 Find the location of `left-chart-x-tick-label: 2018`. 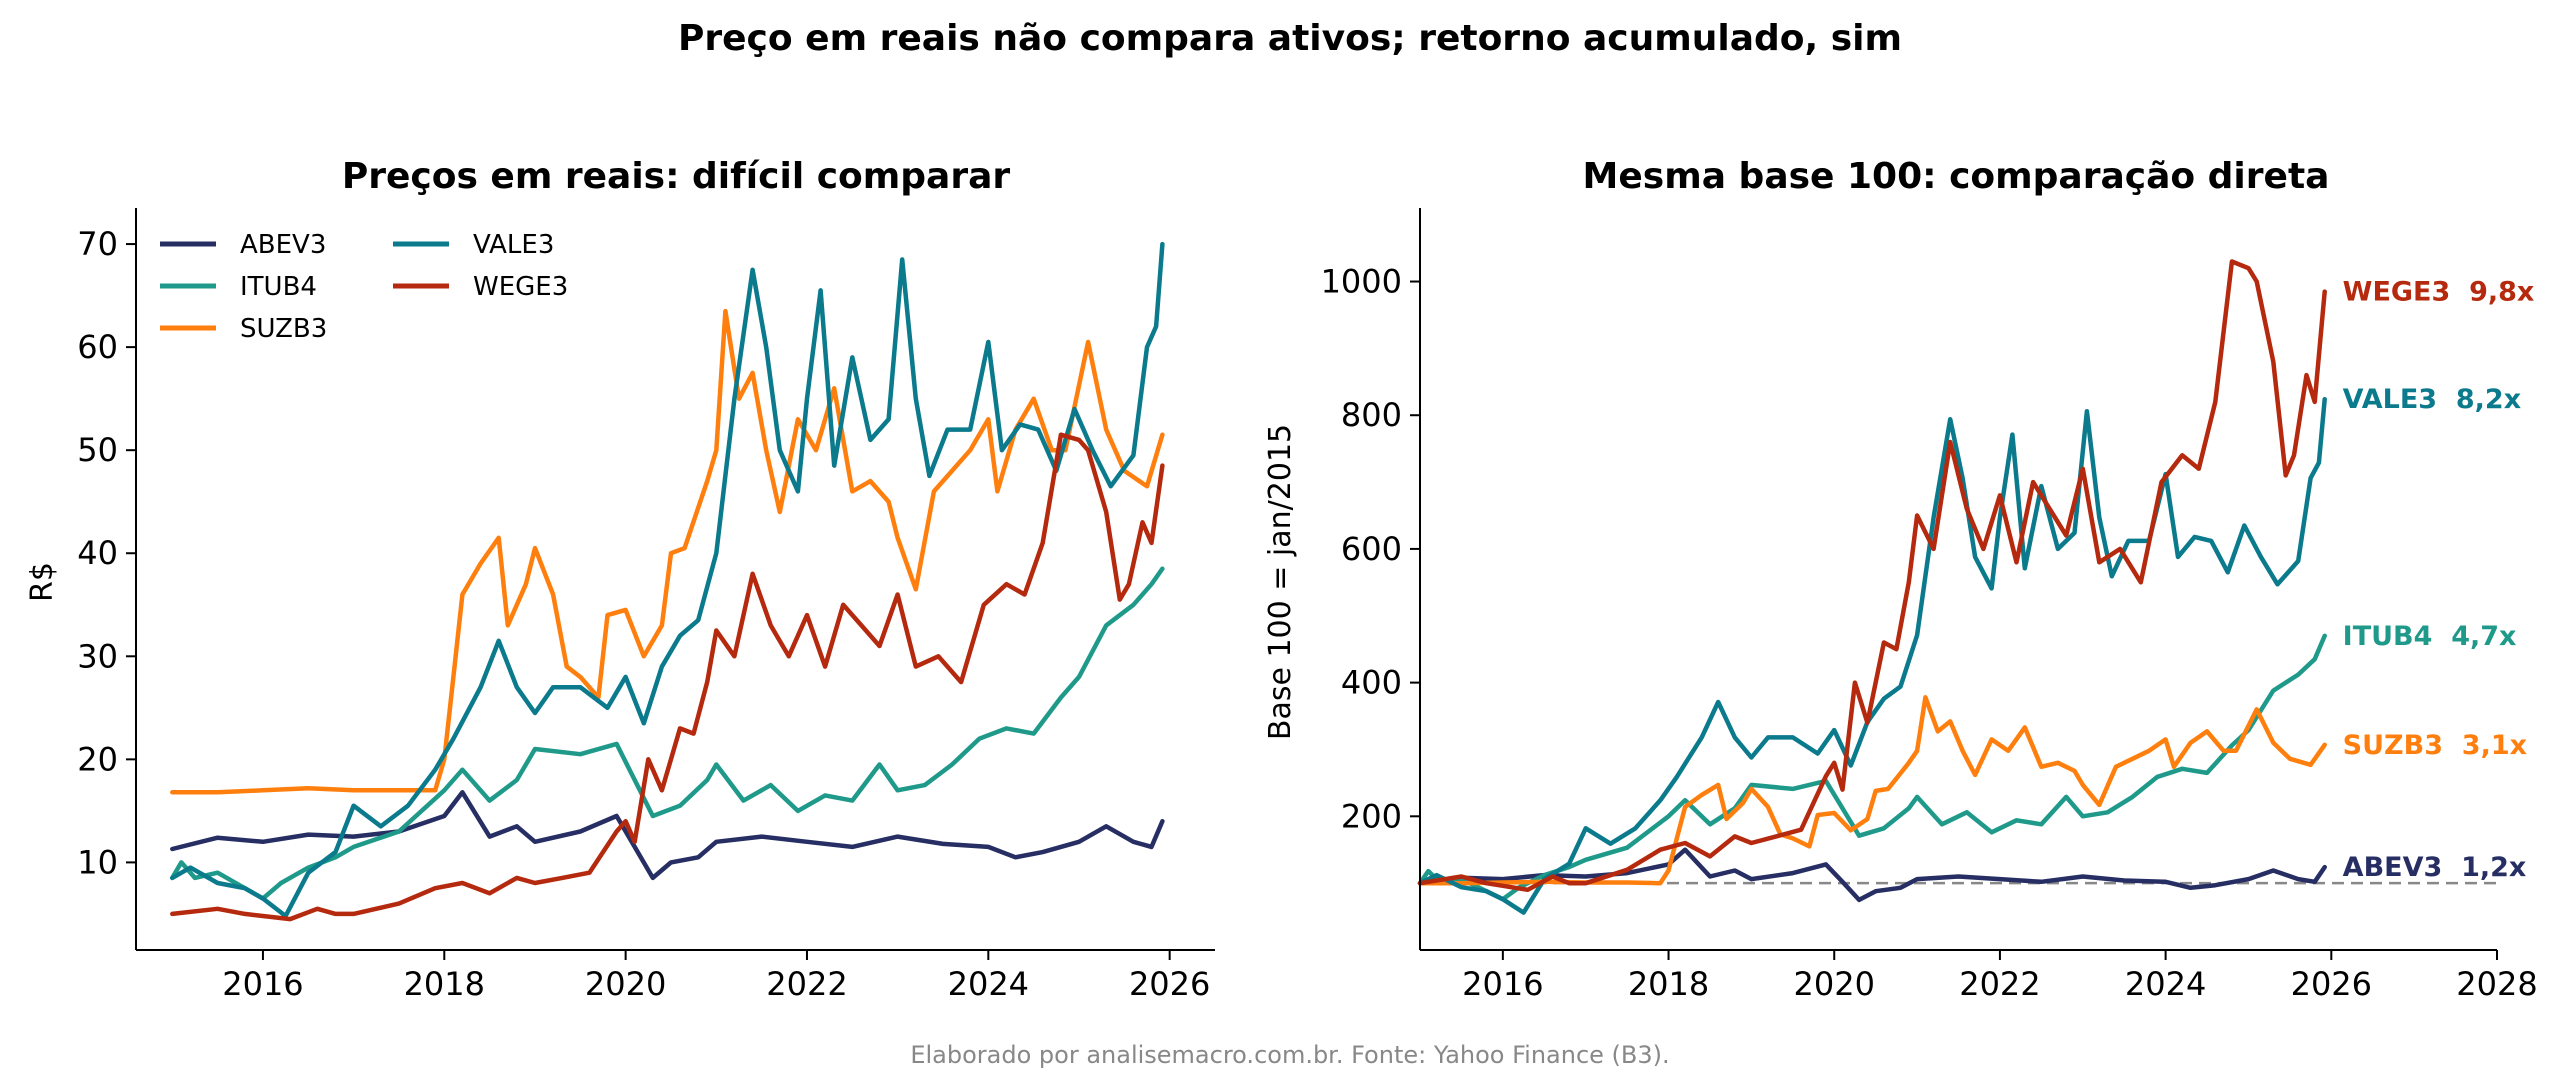

left-chart-x-tick-label: 2018 is located at coordinates (444, 984).